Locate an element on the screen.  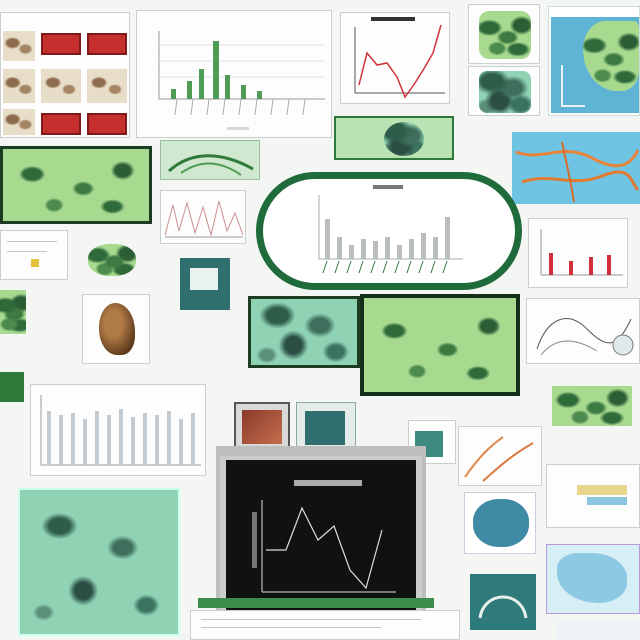
vein-map-sheet is located at coordinates (500, 456).